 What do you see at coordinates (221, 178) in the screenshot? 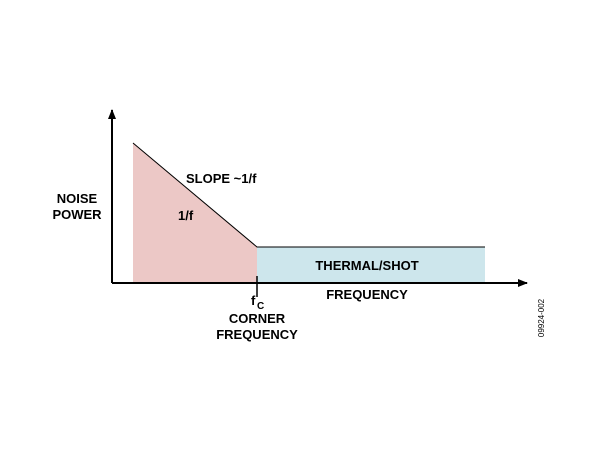
I see `slope-label: SLOPE ~1/f` at bounding box center [221, 178].